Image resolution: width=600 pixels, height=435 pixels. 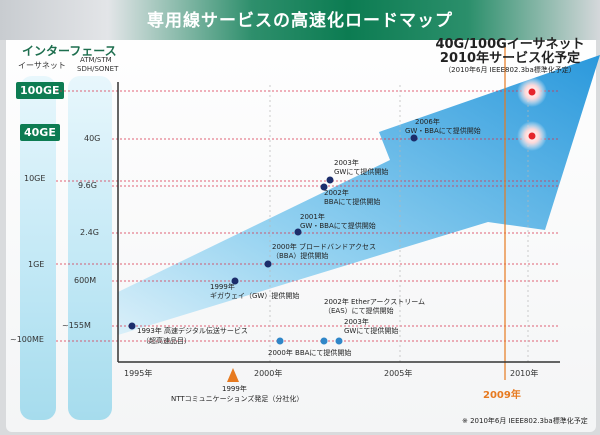 I want to click on speed-label-100me: ~100ME, so click(x=27, y=339).